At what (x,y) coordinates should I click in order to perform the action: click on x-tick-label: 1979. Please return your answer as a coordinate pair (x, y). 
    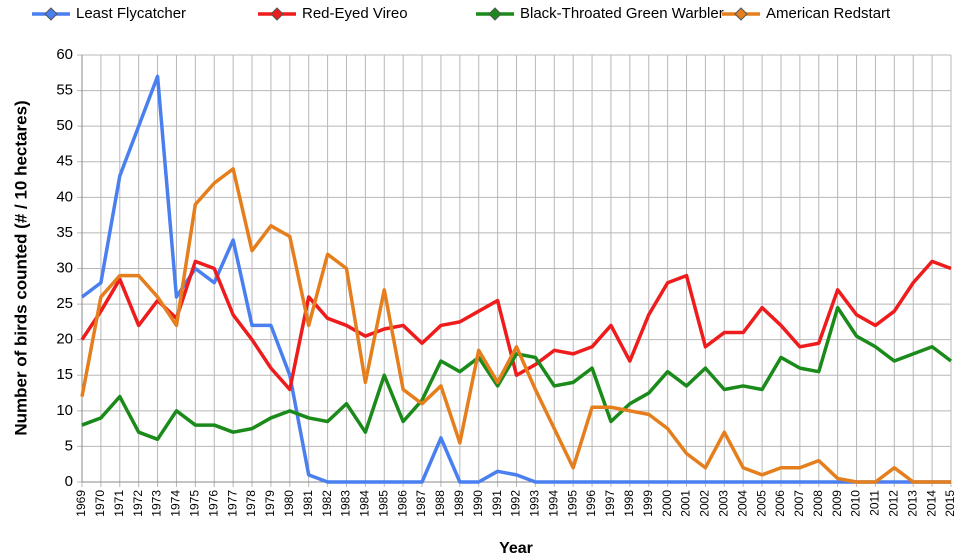
    Looking at the image, I should click on (270, 503).